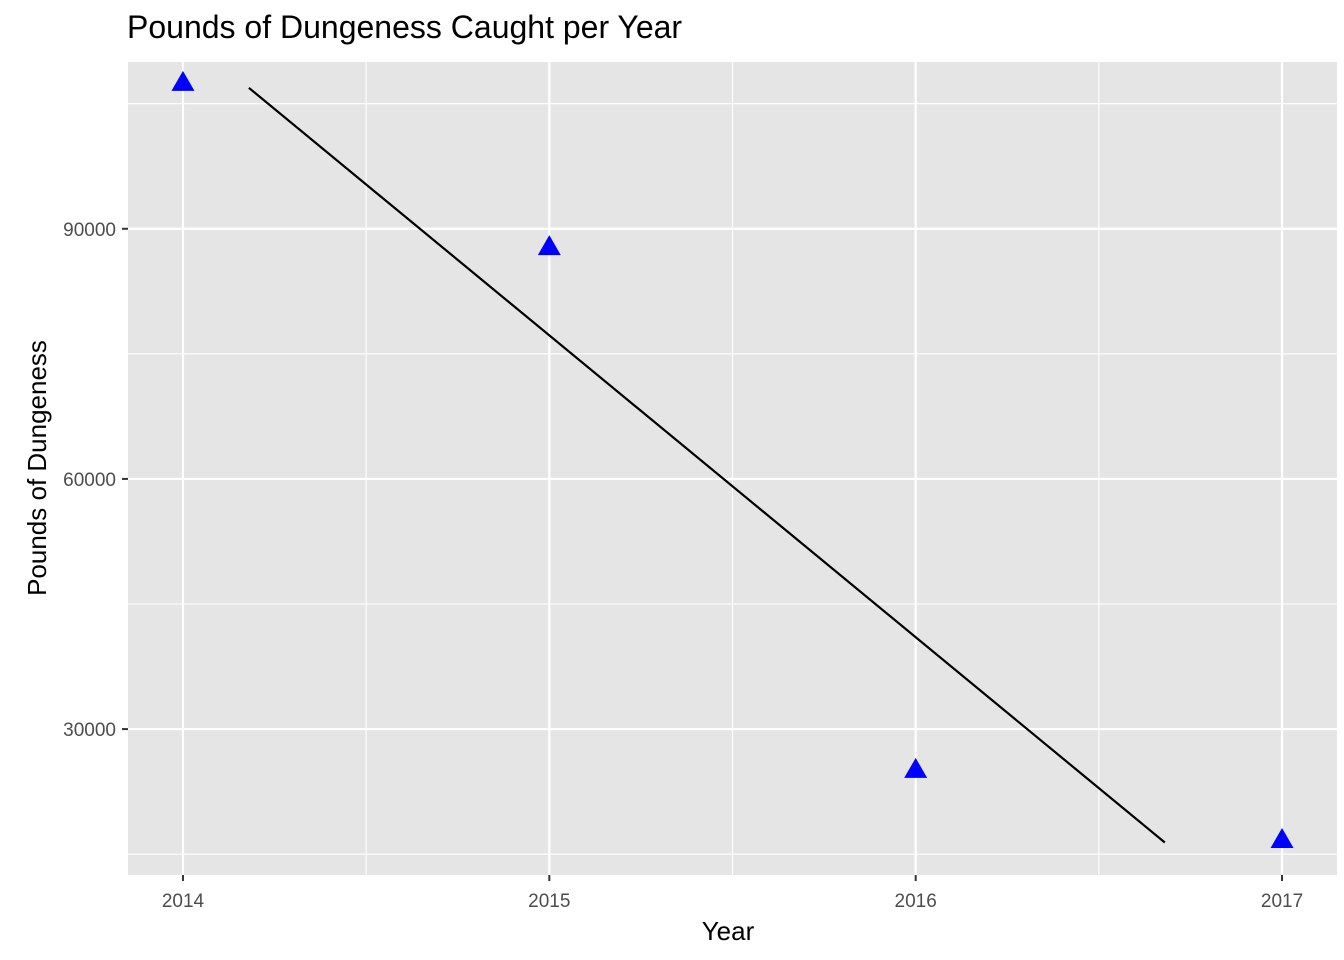 Image resolution: width=1344 pixels, height=960 pixels. I want to click on y-tick-label: 60000, so click(89, 480).